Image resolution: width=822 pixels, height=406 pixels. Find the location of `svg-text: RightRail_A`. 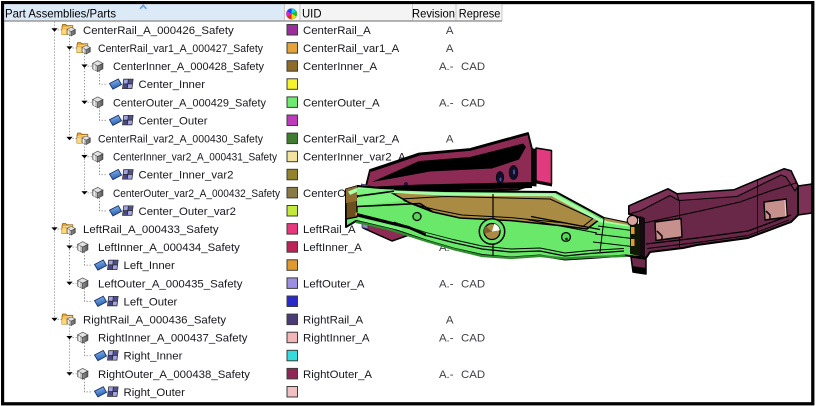

svg-text: RightRail_A is located at coordinates (333, 321).